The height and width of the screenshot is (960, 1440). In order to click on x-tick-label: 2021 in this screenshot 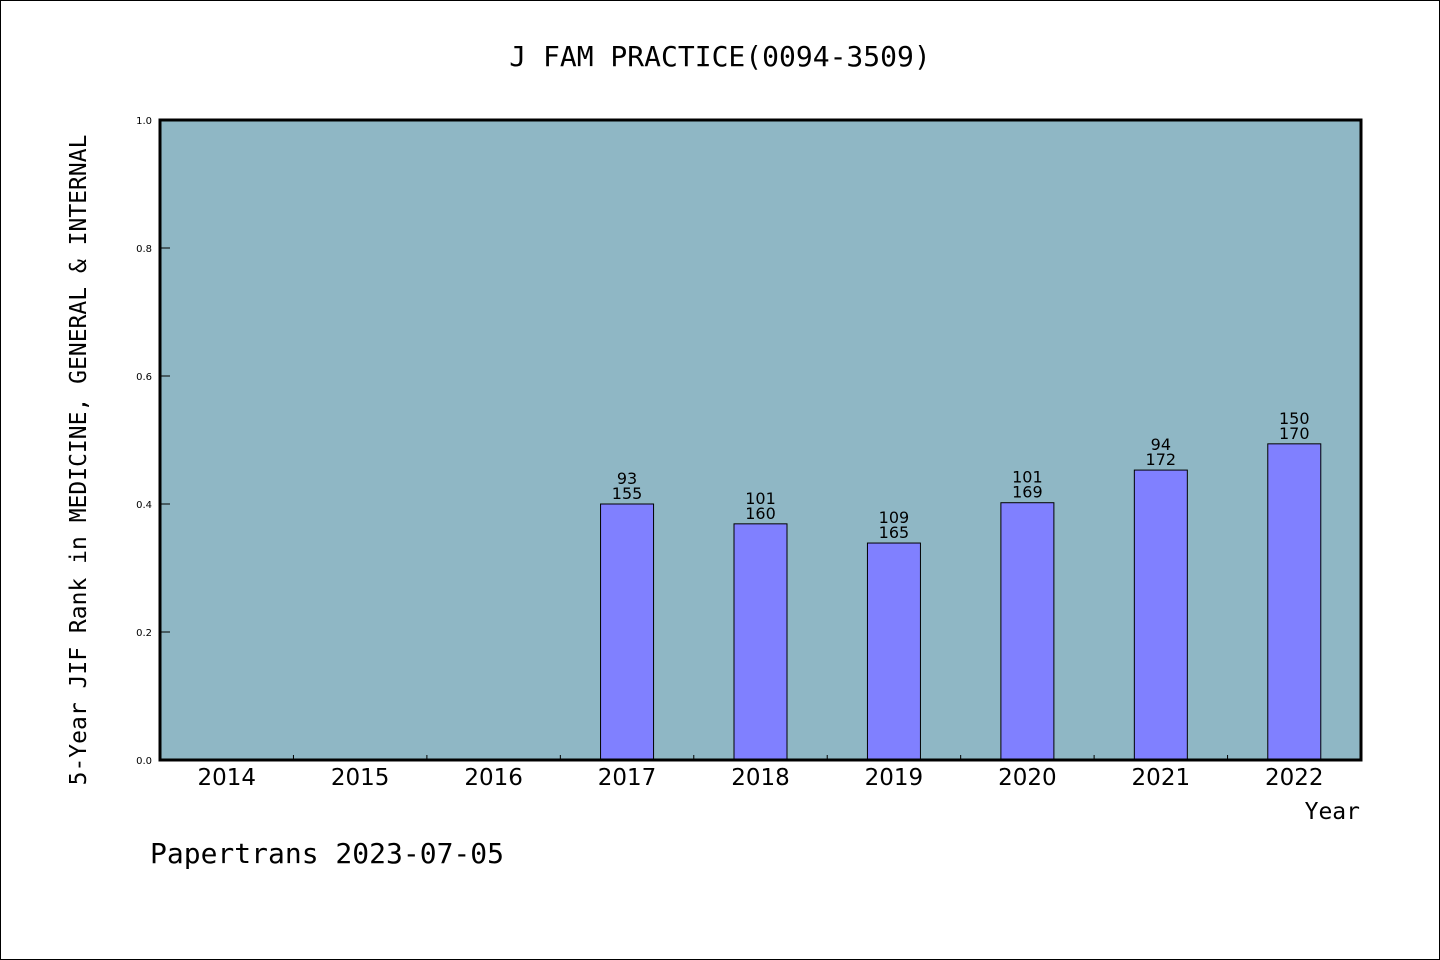, I will do `click(1161, 778)`.